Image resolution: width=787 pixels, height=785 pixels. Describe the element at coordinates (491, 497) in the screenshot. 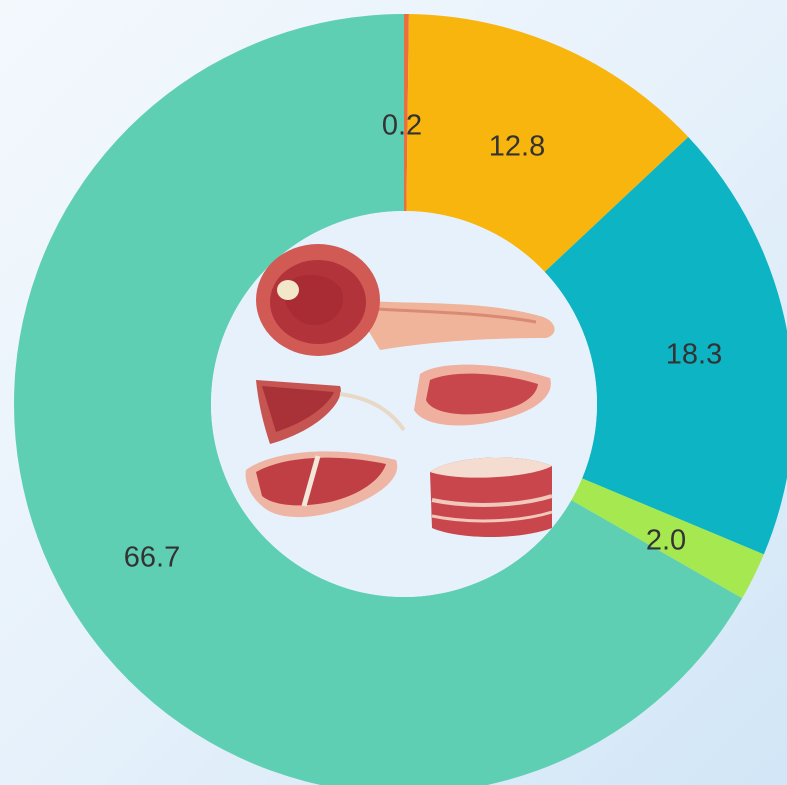

I see `meat-block-icon` at that location.